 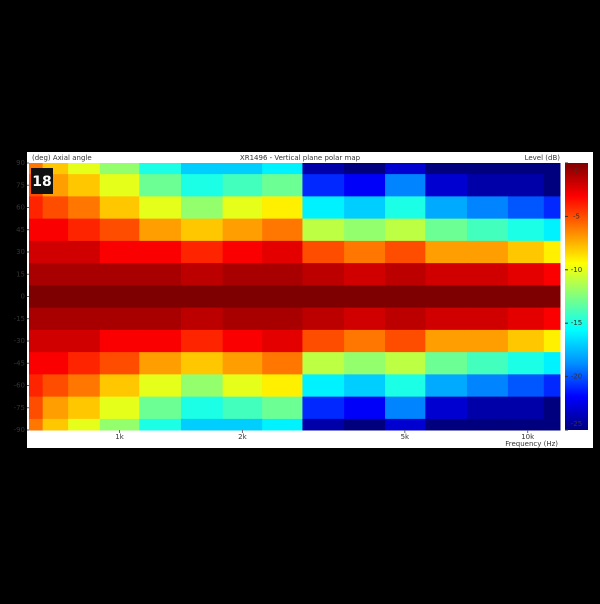 What do you see at coordinates (41, 182) in the screenshot?
I see `logo: 18` at bounding box center [41, 182].